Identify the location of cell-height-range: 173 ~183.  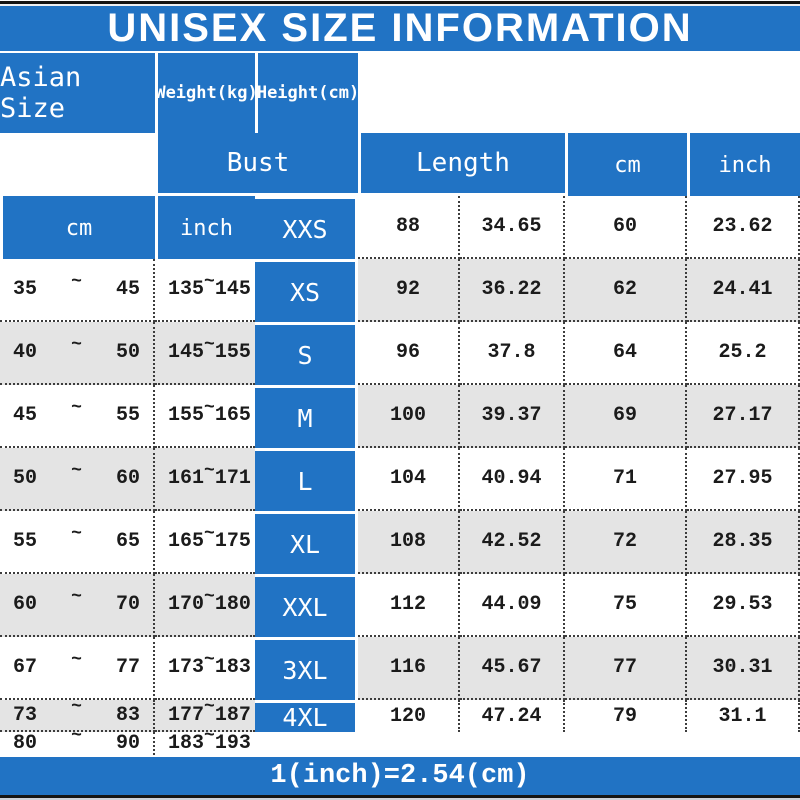
(205, 669).